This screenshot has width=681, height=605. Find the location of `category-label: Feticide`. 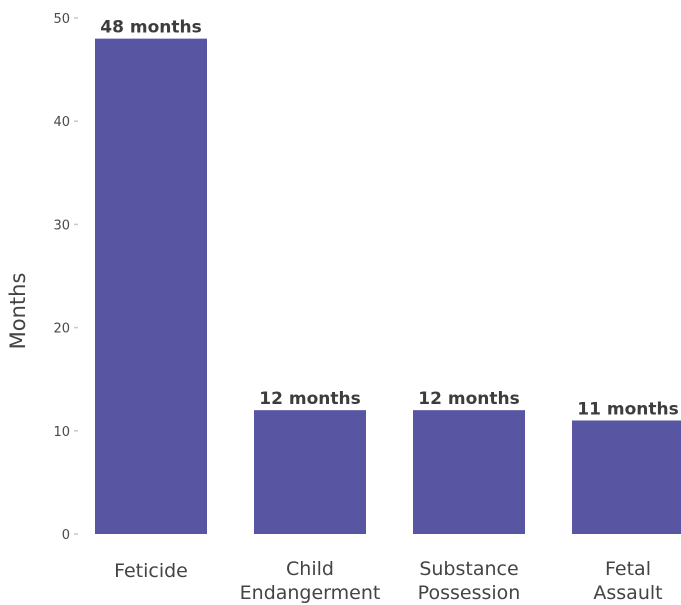

category-label: Feticide is located at coordinates (151, 571).